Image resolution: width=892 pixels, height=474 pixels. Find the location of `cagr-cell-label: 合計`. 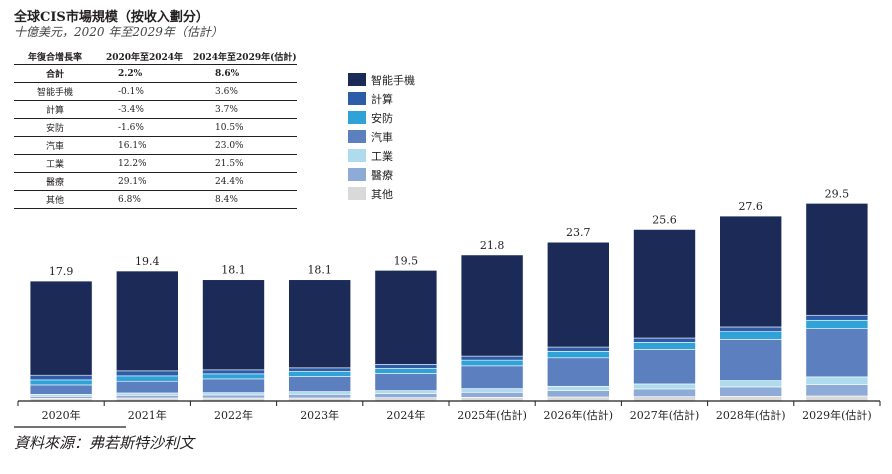

cagr-cell-label: 合計 is located at coordinates (55, 73).